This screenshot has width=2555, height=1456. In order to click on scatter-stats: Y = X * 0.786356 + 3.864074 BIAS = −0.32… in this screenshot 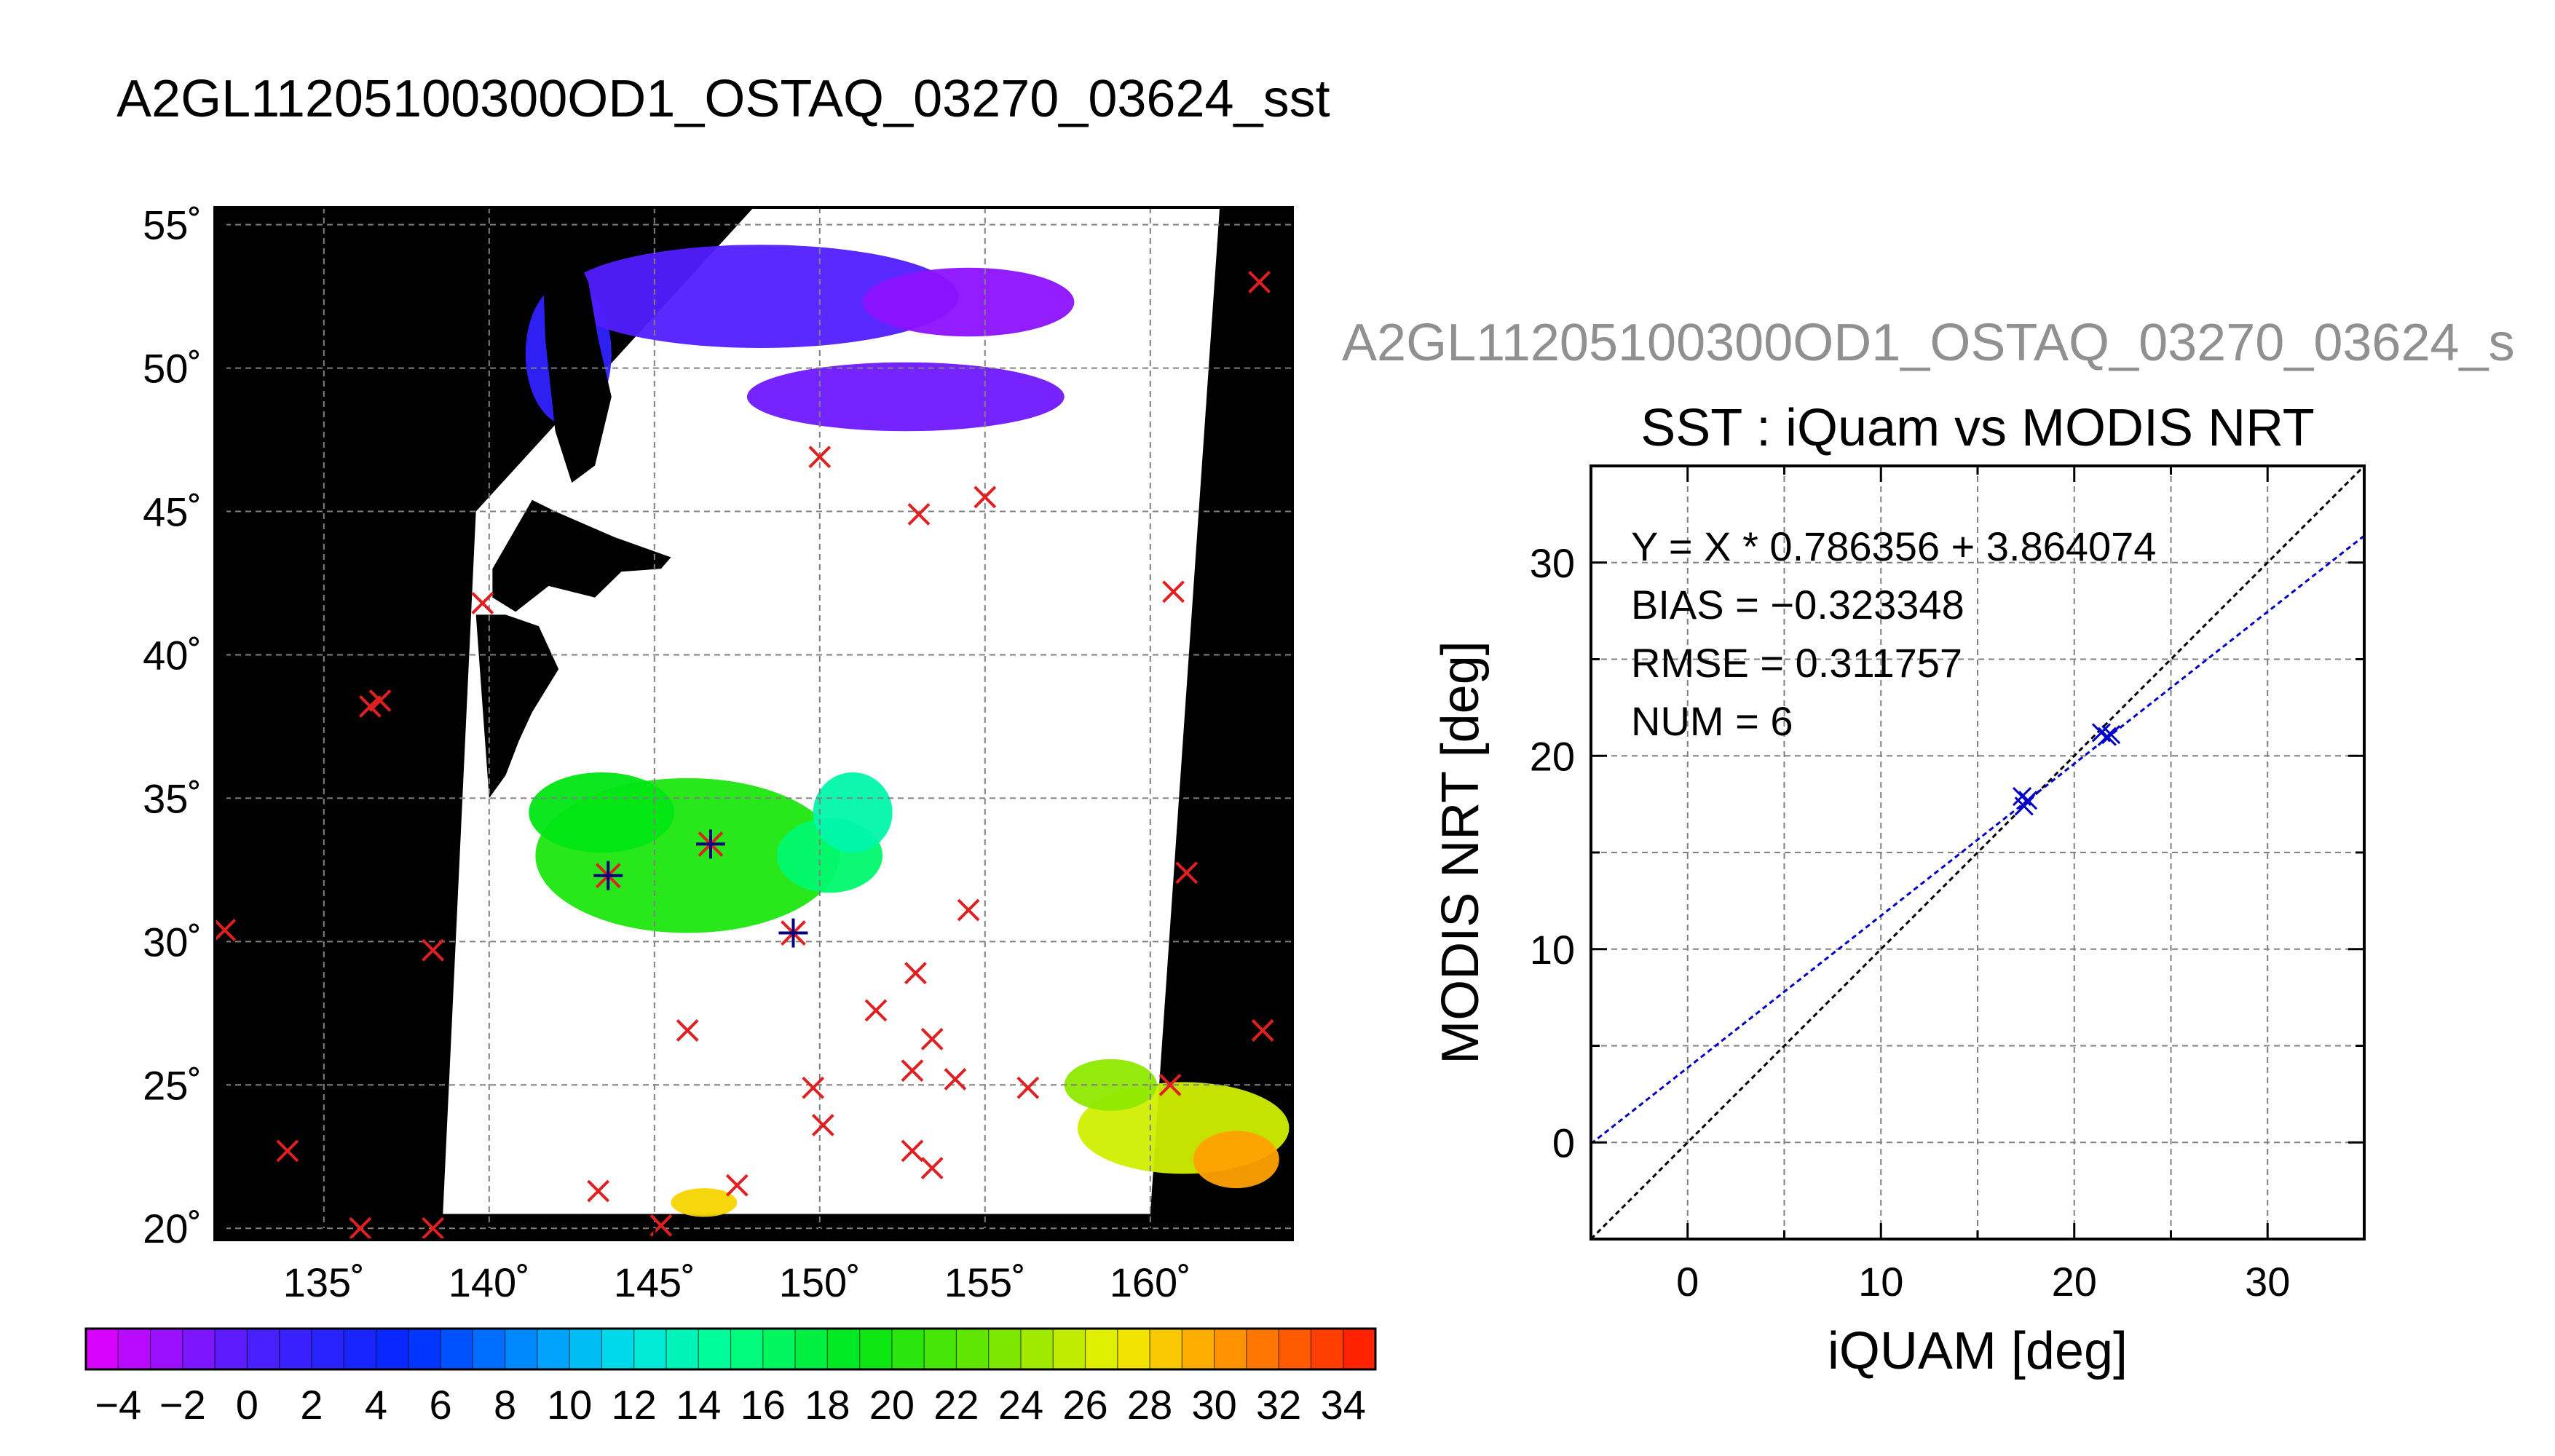, I will do `click(1893, 633)`.